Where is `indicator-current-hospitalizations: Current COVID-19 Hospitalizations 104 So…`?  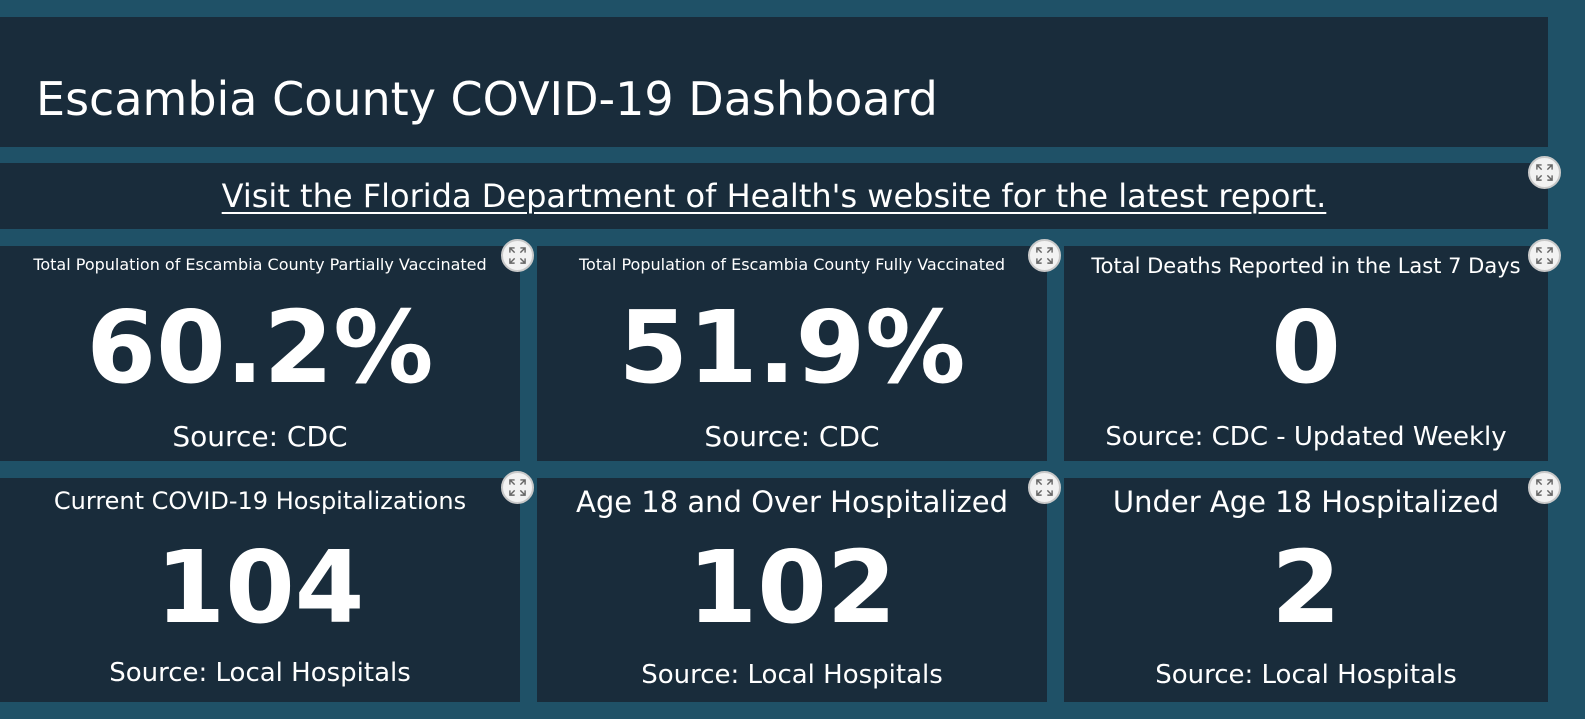 indicator-current-hospitalizations: Current COVID-19 Hospitalizations 104 So… is located at coordinates (260, 590).